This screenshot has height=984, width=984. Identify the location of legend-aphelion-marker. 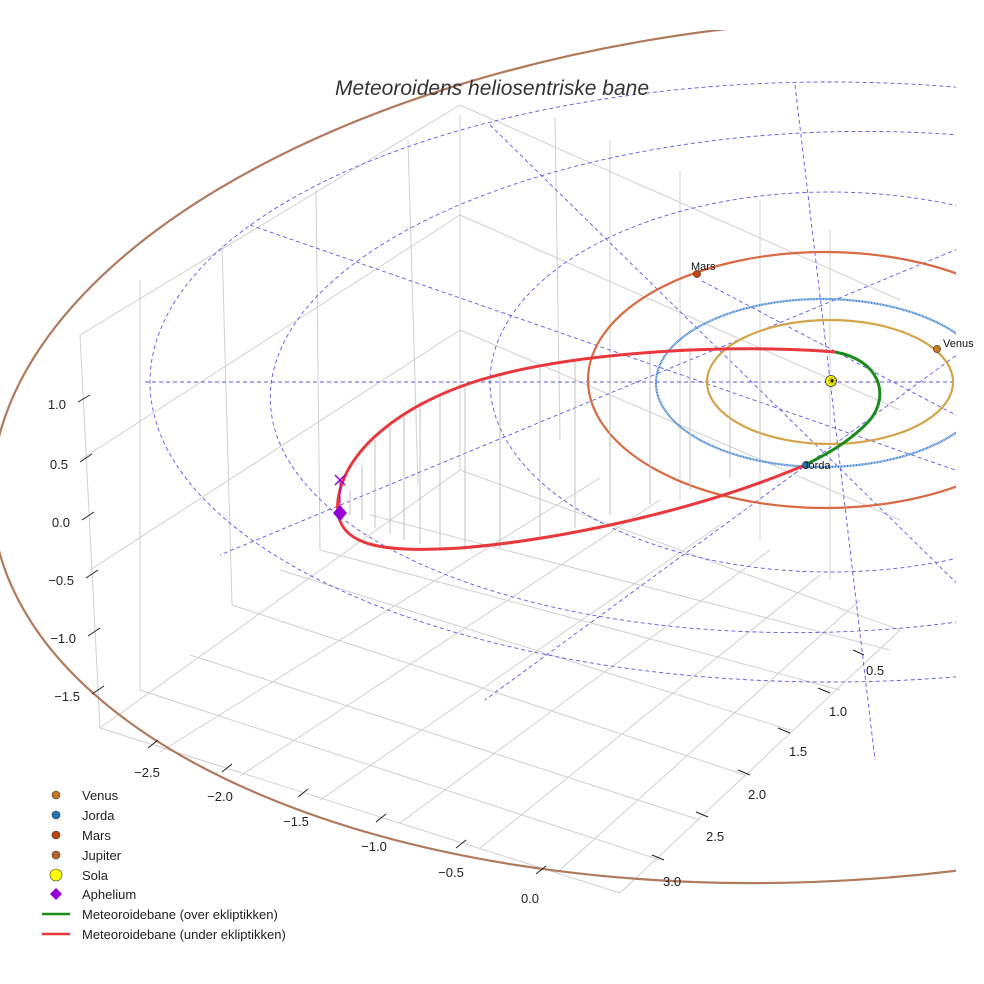
(56, 894).